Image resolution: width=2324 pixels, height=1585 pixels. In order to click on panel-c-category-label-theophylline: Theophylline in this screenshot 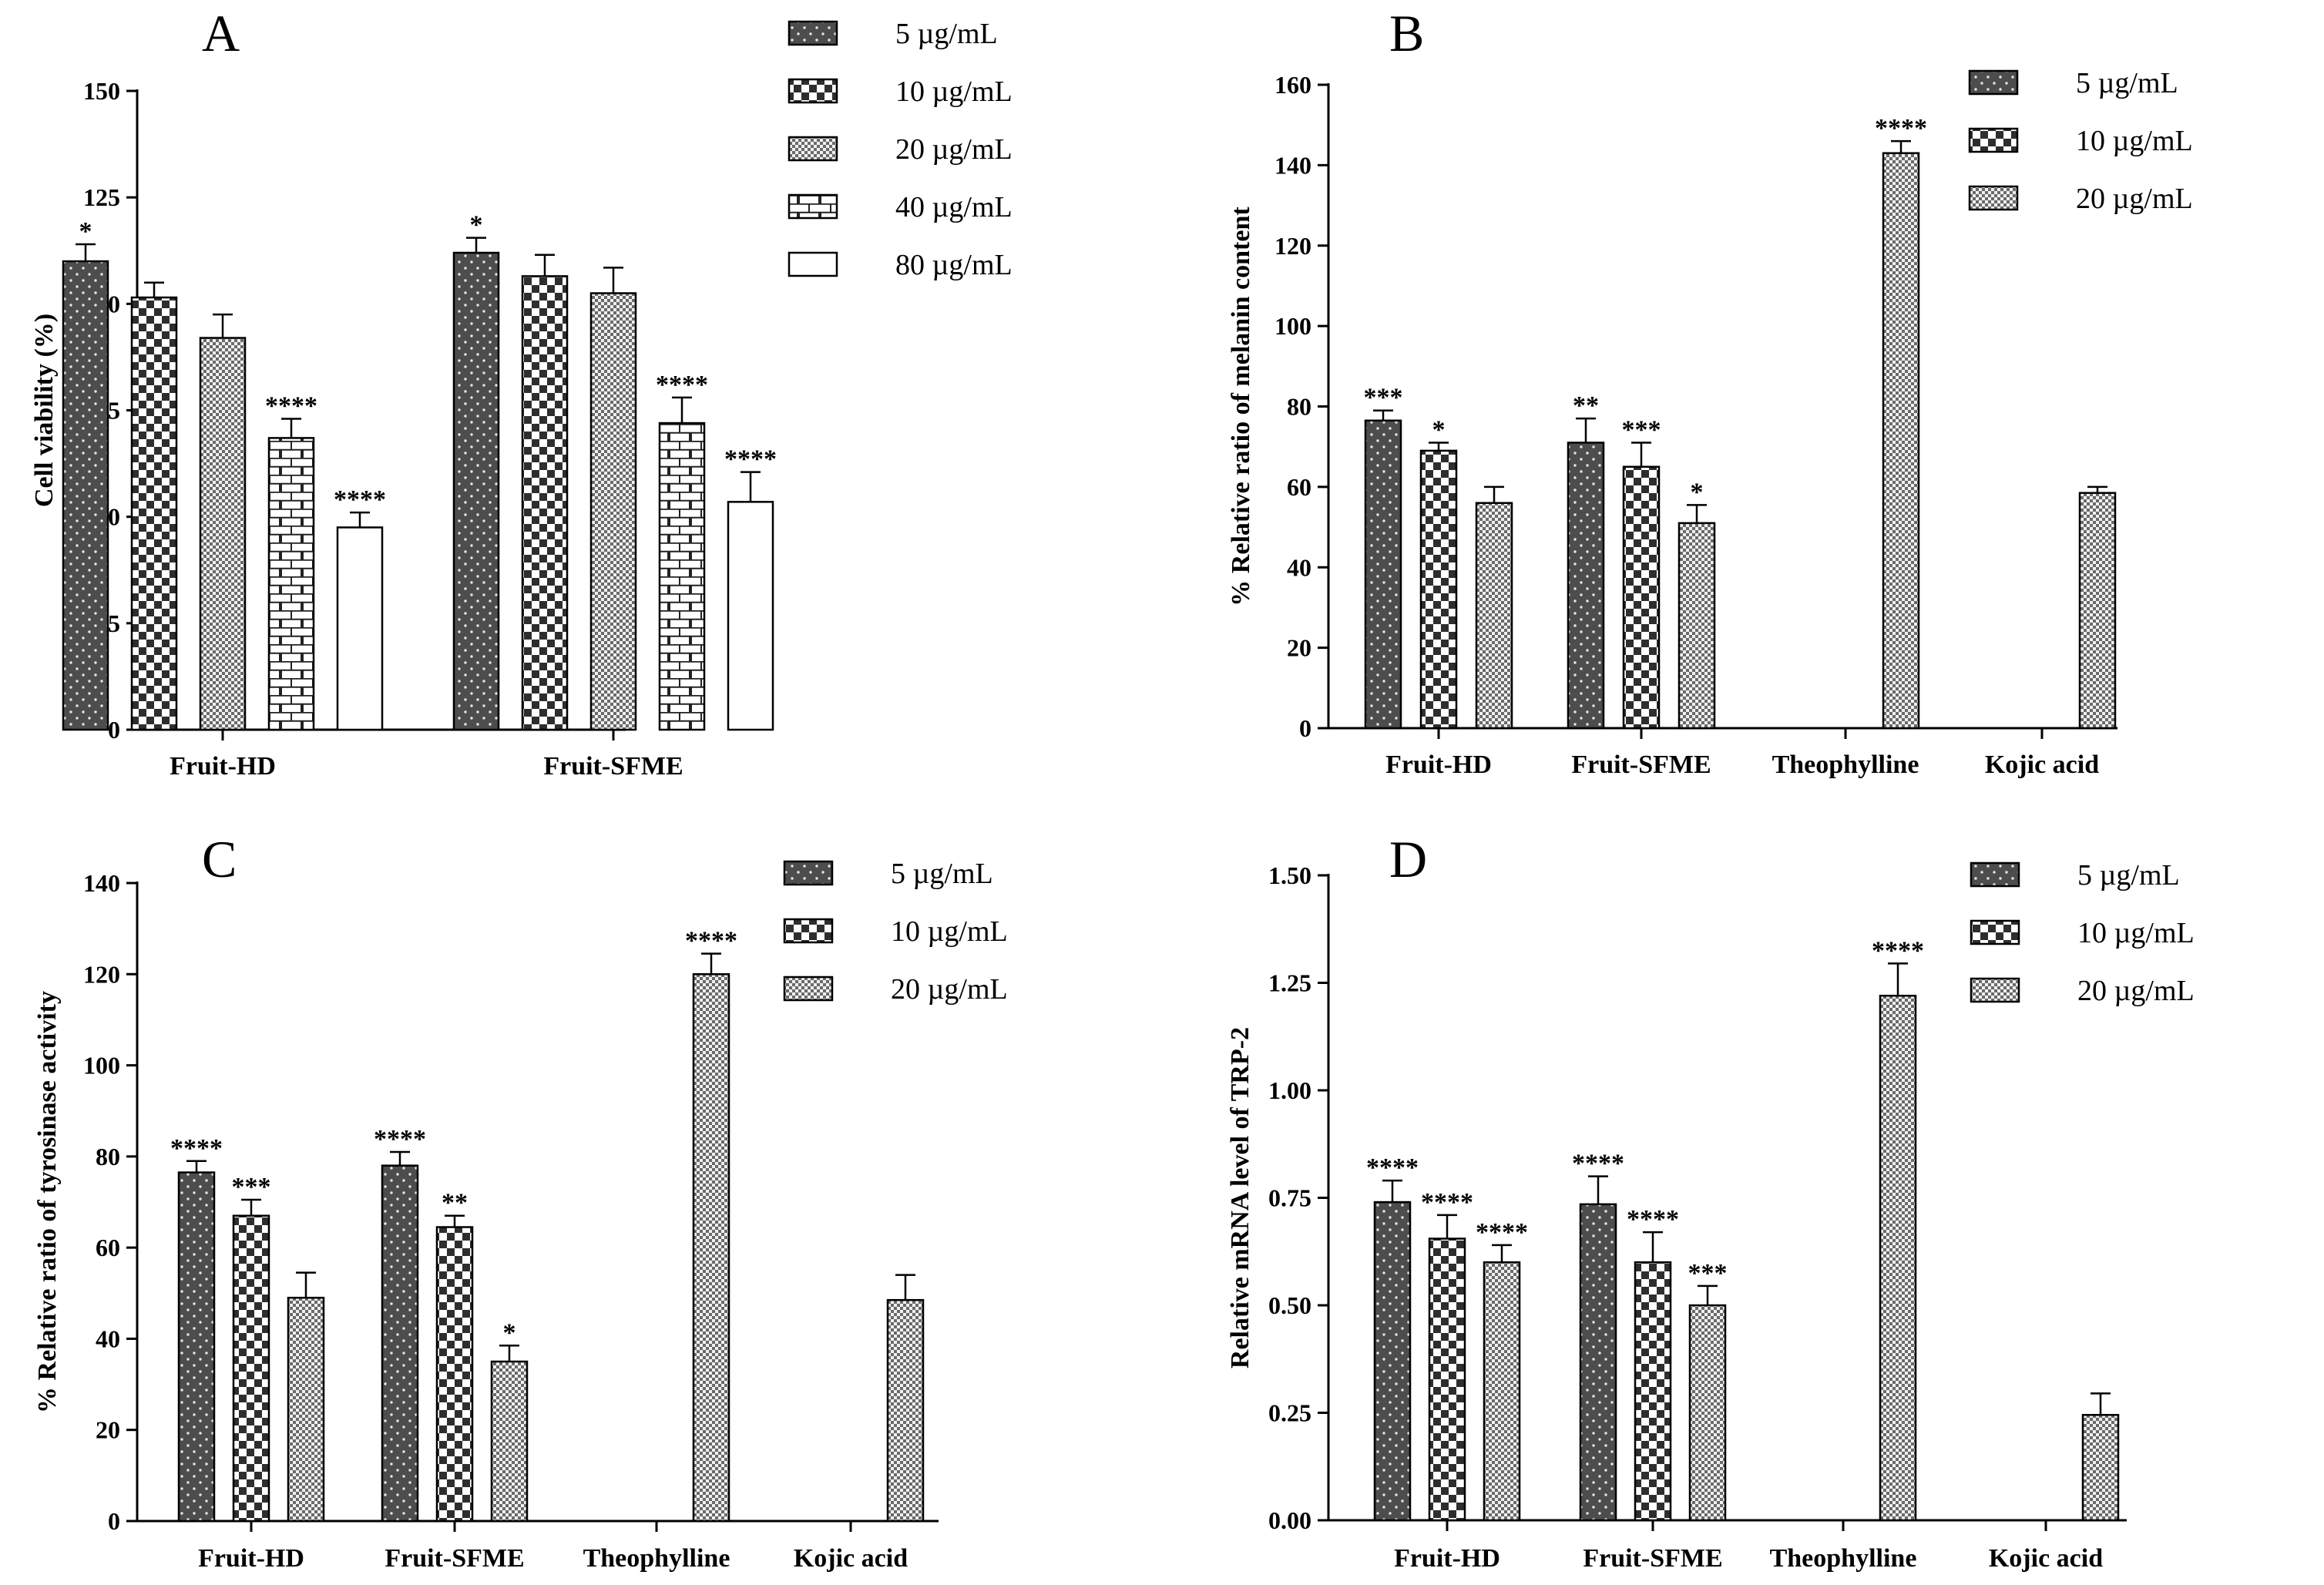, I will do `click(656, 1558)`.